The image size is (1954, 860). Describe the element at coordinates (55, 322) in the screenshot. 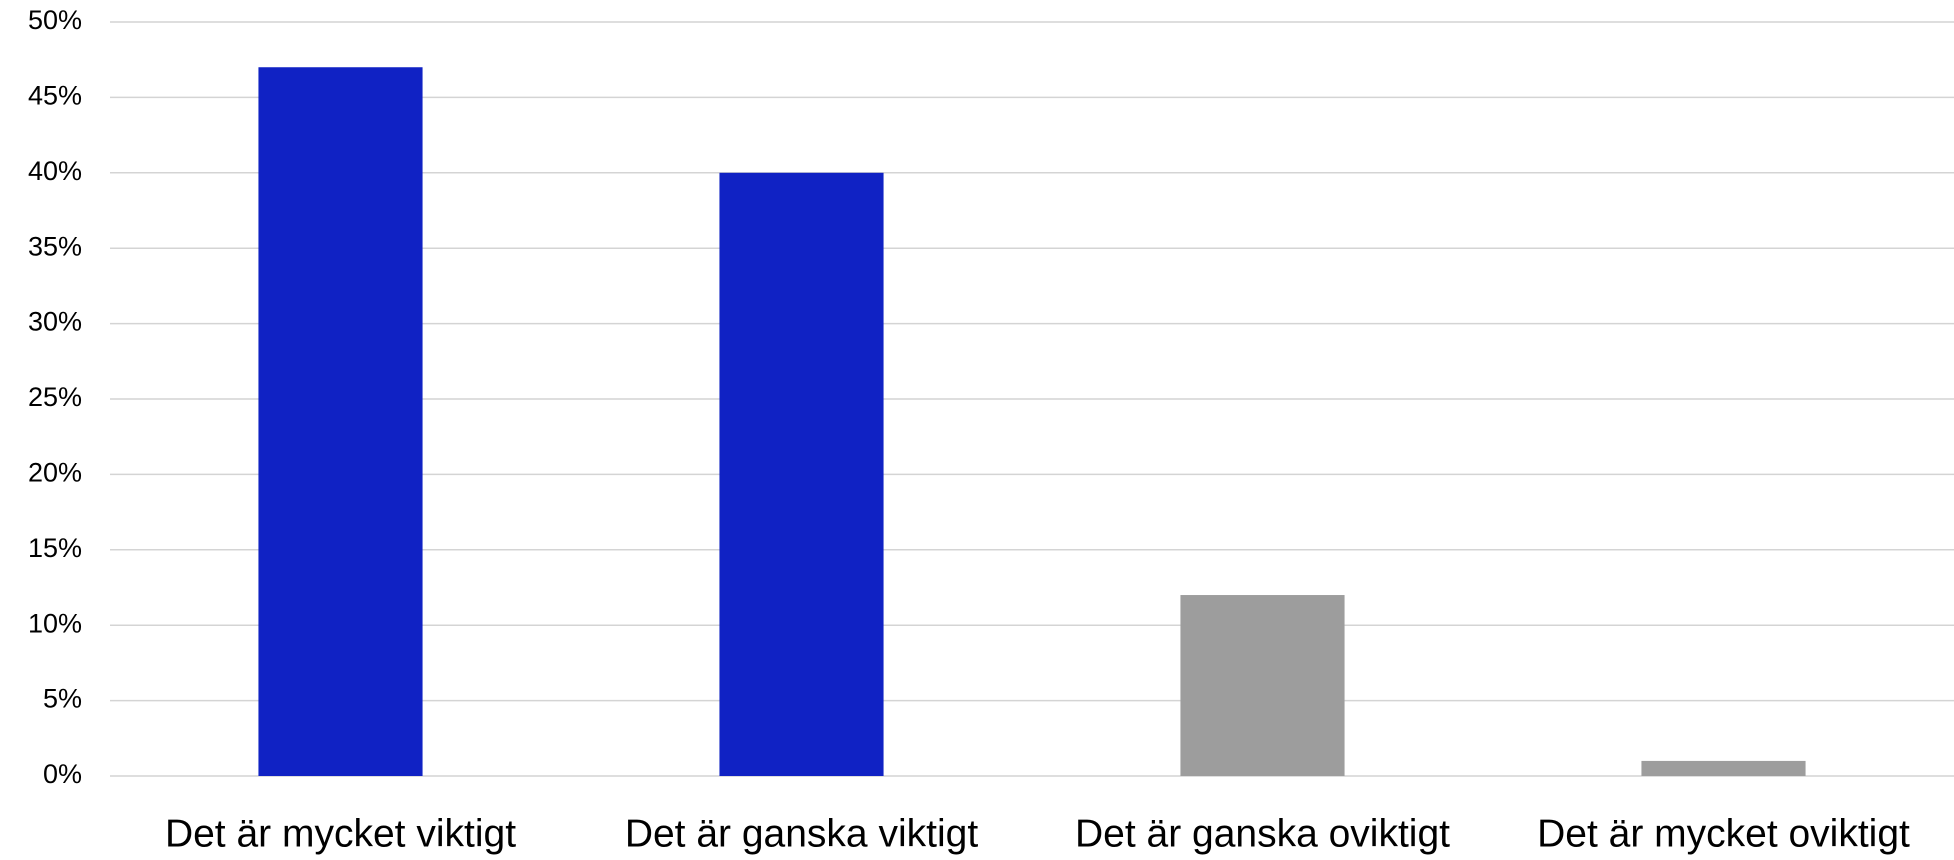

I see `y-tick-label: 30%` at that location.